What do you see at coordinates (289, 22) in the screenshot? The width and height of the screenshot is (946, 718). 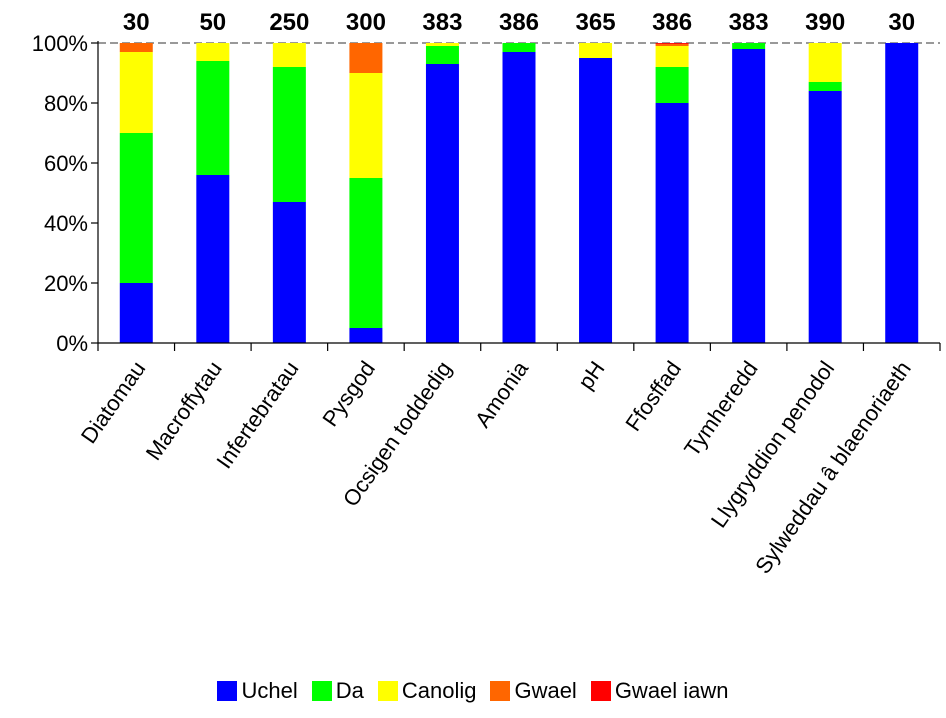 I see `count-label: 250` at bounding box center [289, 22].